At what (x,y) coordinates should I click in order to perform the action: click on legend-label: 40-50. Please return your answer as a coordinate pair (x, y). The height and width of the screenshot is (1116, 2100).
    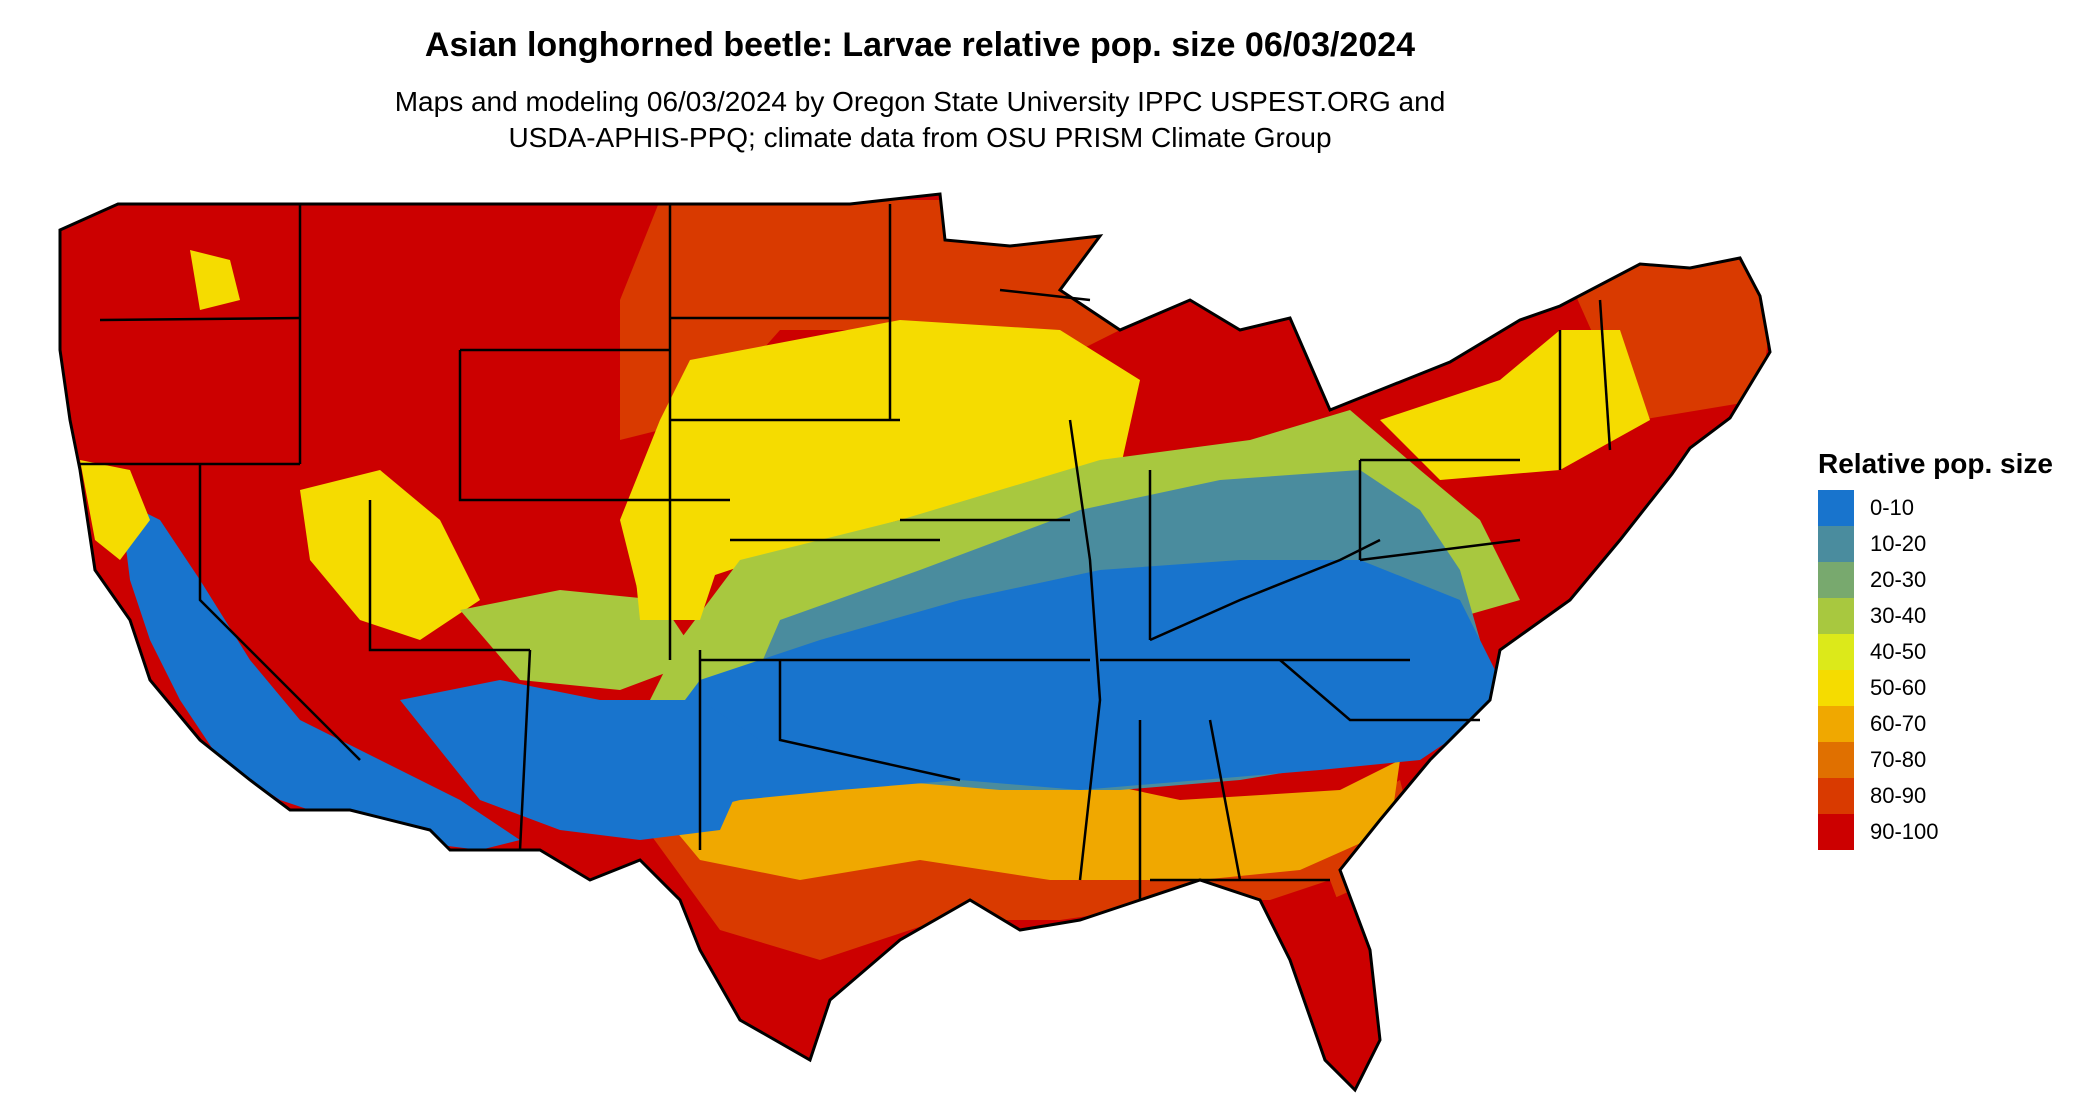
    Looking at the image, I should click on (1898, 651).